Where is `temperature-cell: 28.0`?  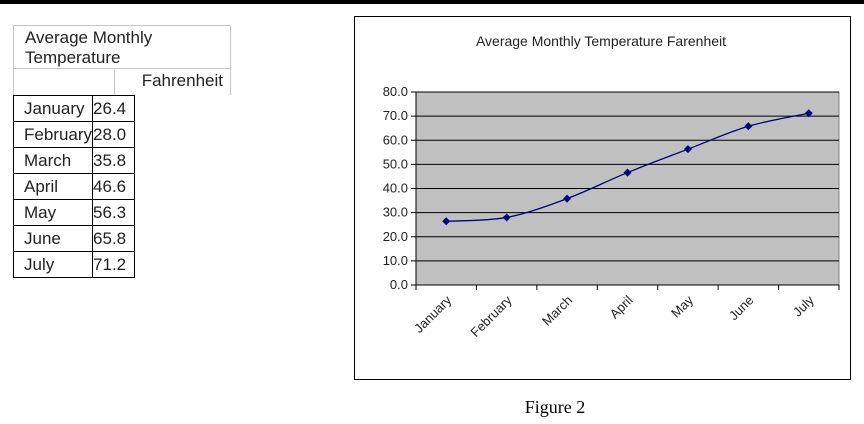
temperature-cell: 28.0 is located at coordinates (114, 134).